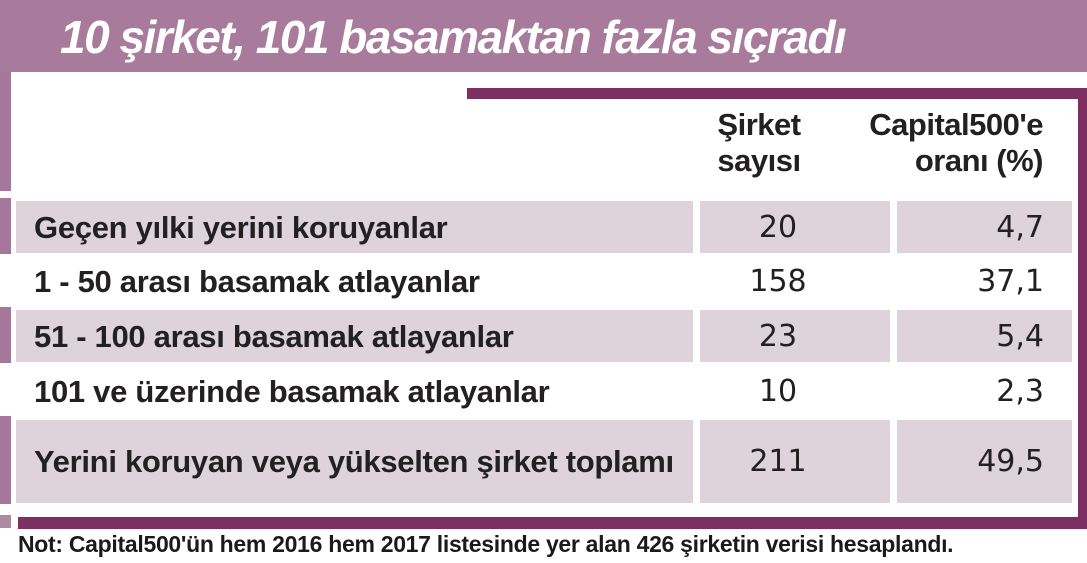  What do you see at coordinates (979, 160) in the screenshot?
I see `column-header-capital500-orani-line2: oranı (%)` at bounding box center [979, 160].